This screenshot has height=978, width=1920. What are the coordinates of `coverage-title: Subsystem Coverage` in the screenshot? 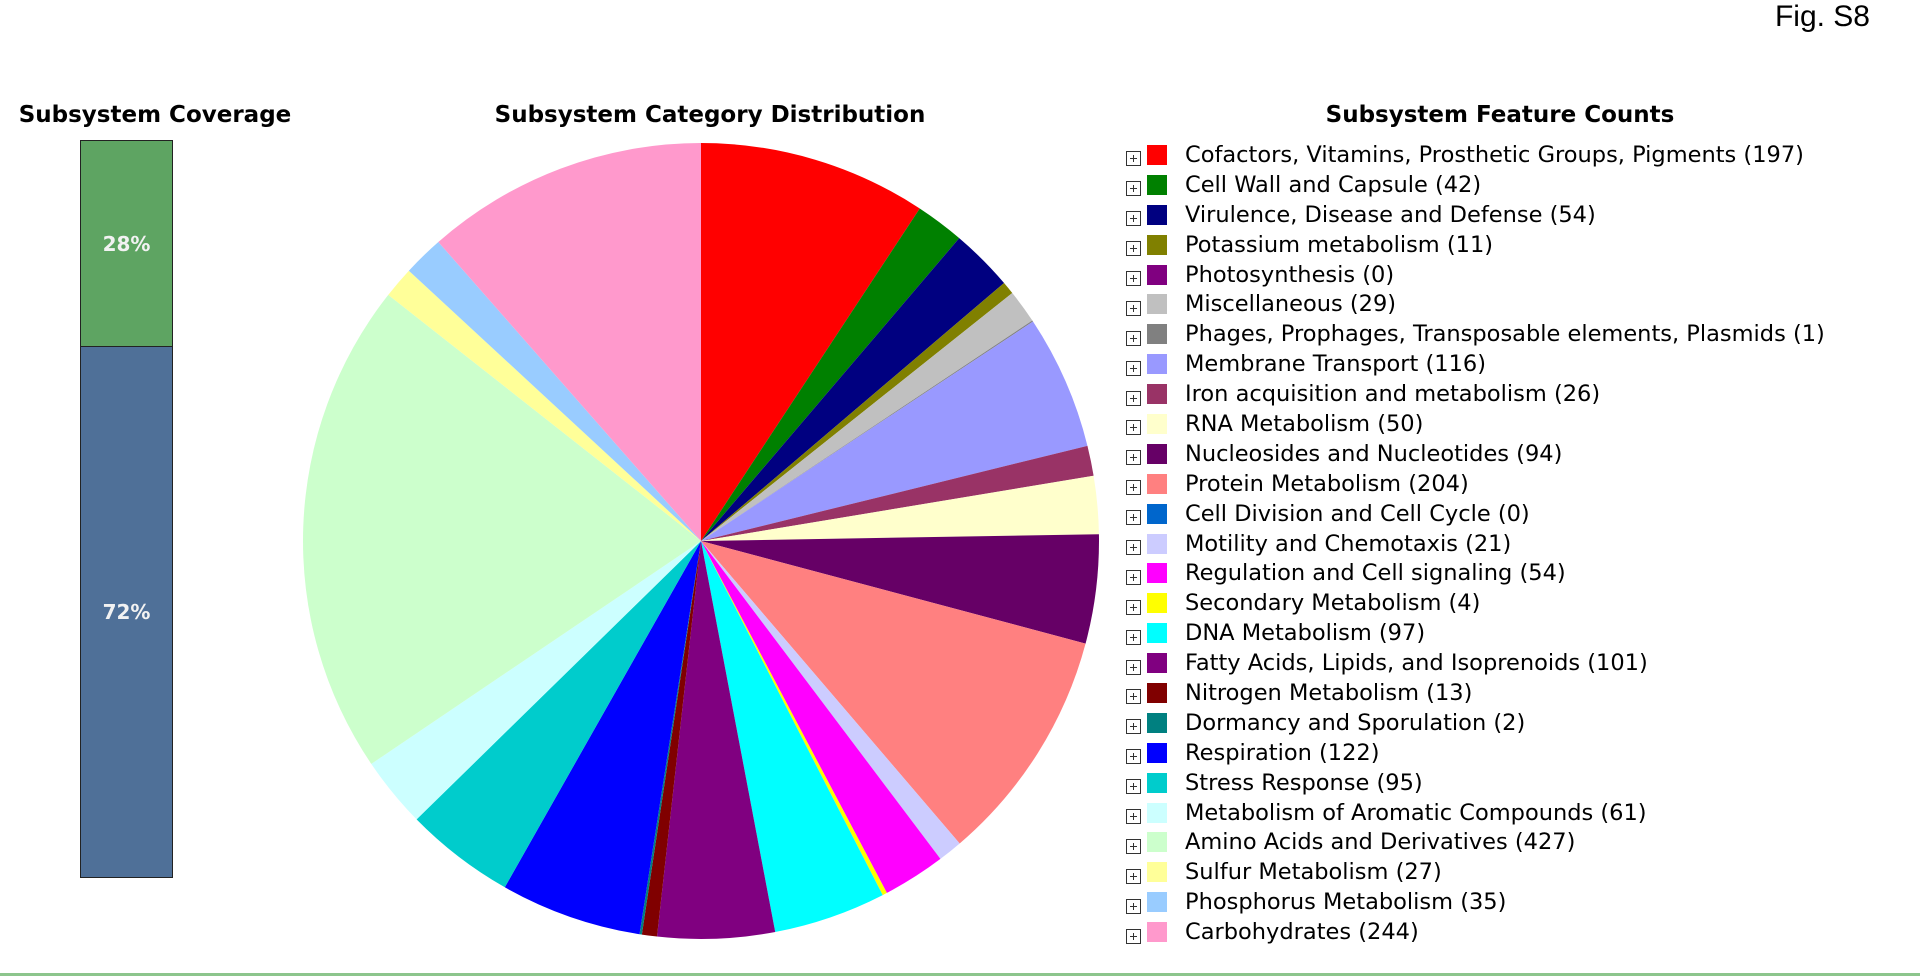 It's located at (155, 115).